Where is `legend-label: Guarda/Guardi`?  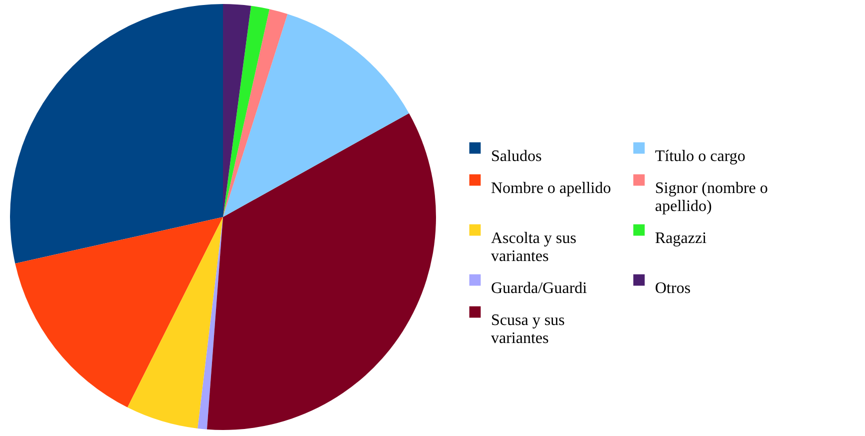 legend-label: Guarda/Guardi is located at coordinates (539, 288).